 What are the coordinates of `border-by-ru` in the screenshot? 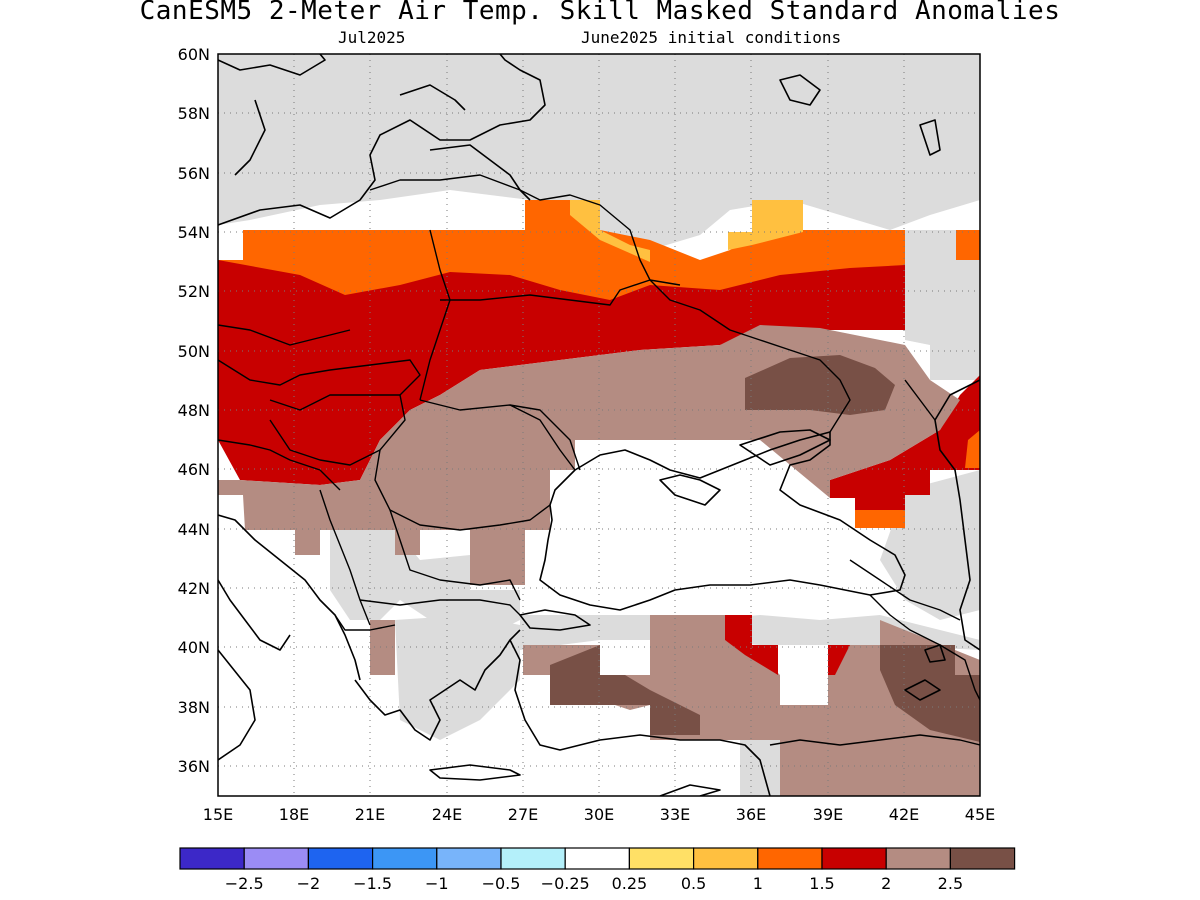 It's located at (585, 235).